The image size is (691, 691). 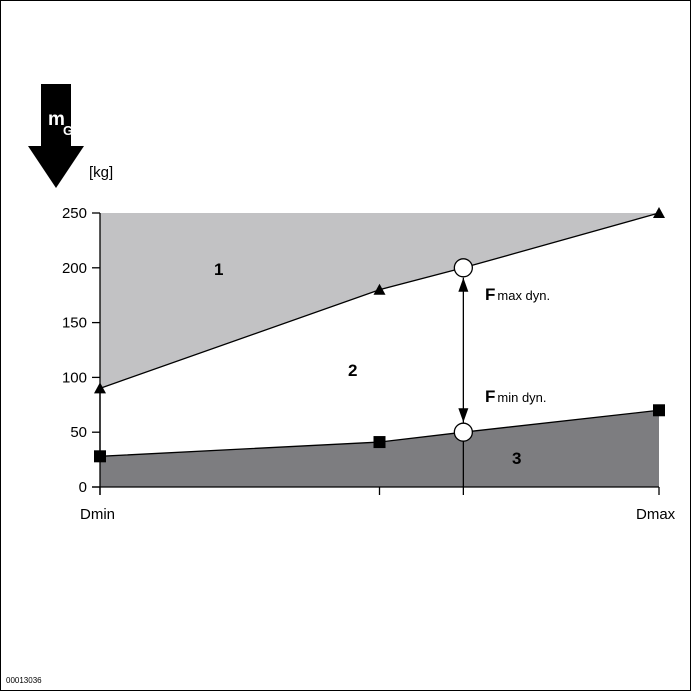 I want to click on y-tick-label: 50, so click(x=78, y=432).